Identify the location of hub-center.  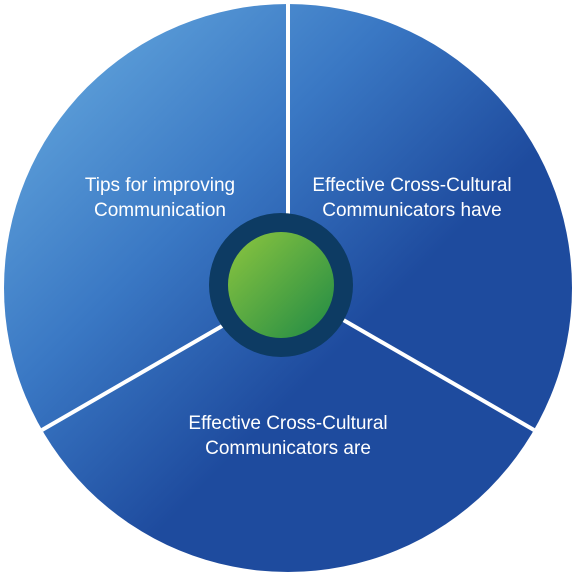
(281, 285).